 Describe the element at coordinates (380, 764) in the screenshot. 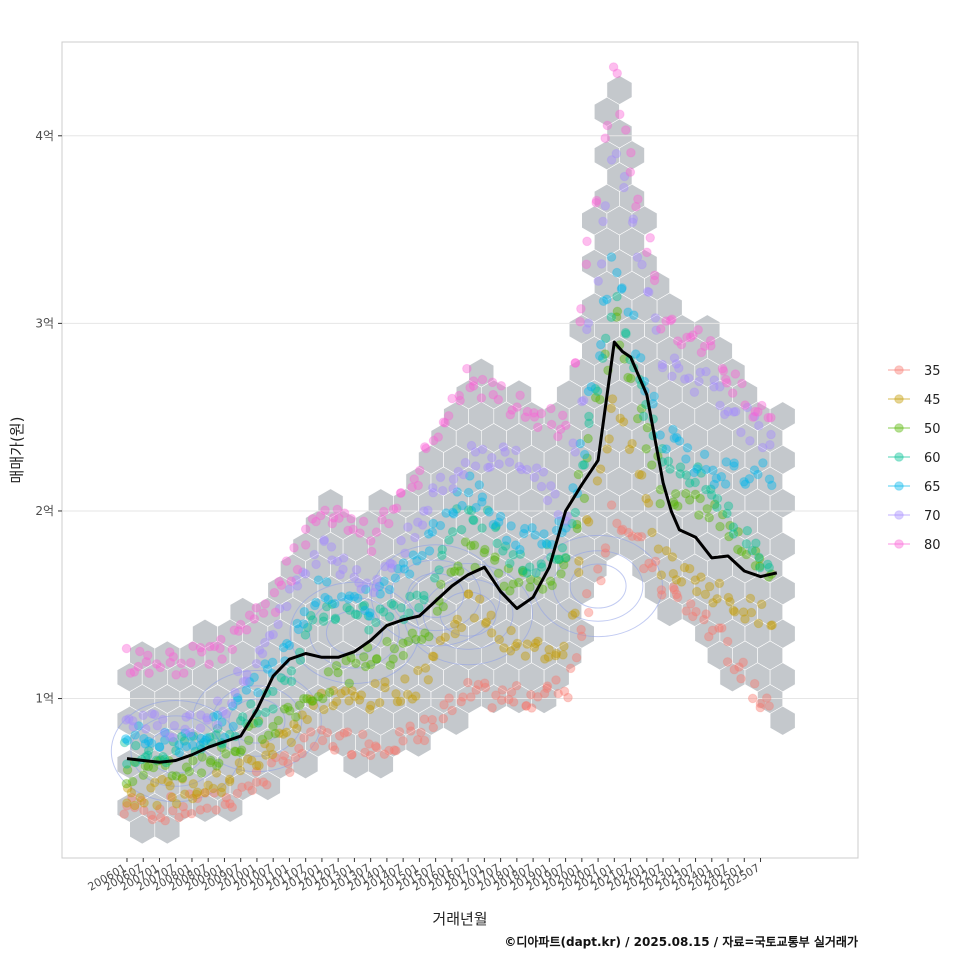

I see `hexbin-cell` at that location.